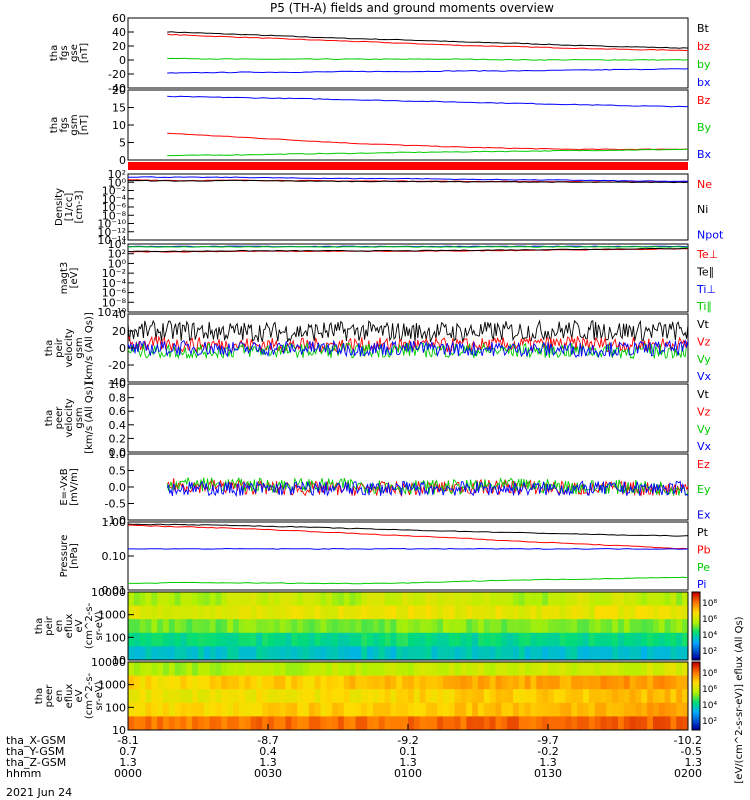  I want to click on x-row-label: tha_Y-GSM, so click(35, 751).